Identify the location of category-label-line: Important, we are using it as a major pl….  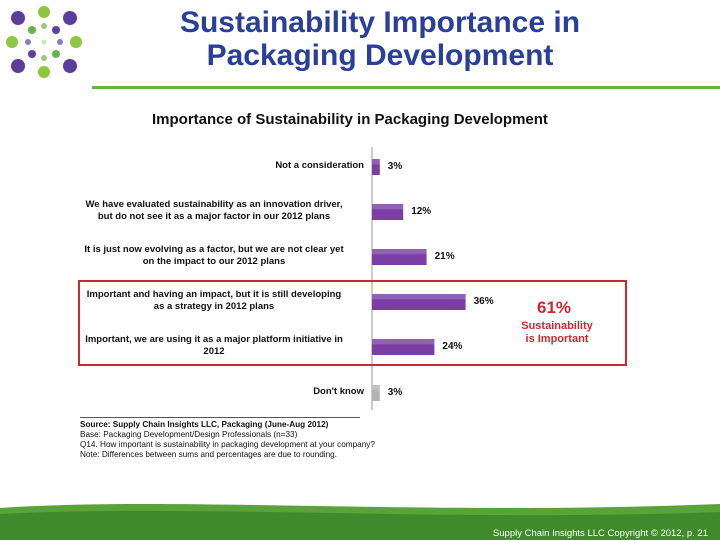
(214, 339).